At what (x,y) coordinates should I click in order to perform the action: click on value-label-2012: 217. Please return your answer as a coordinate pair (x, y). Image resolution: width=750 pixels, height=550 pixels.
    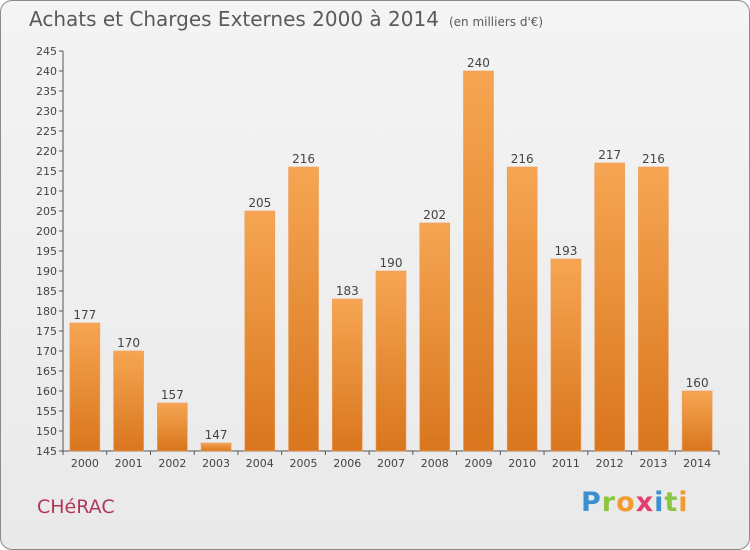
    Looking at the image, I should click on (609, 155).